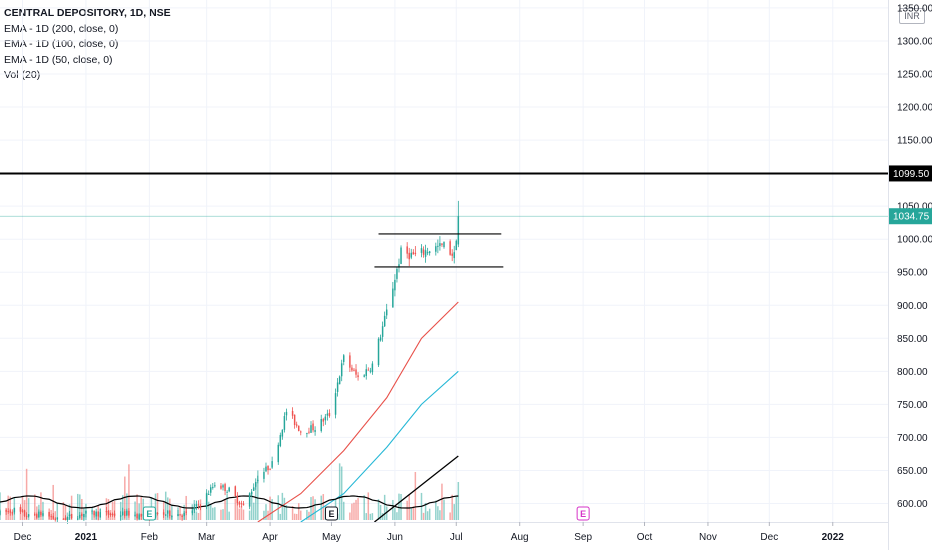  Describe the element at coordinates (23, 537) in the screenshot. I see `x-tick-label: Dec` at that location.